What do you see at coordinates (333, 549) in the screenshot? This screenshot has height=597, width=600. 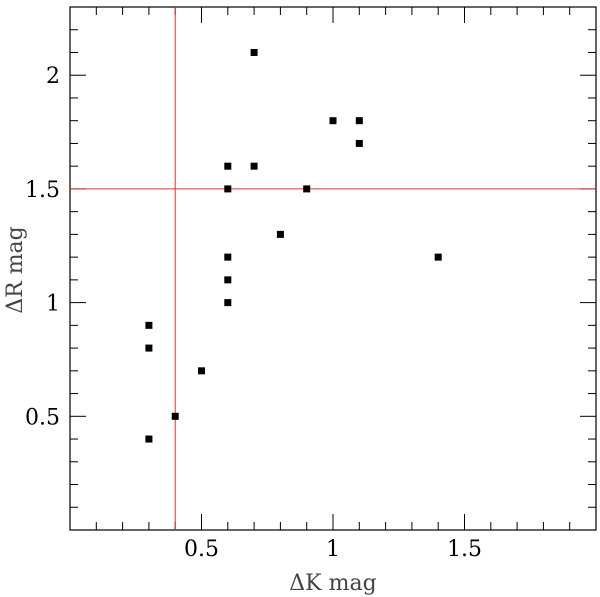 I see `x-tick-label: 1` at bounding box center [333, 549].